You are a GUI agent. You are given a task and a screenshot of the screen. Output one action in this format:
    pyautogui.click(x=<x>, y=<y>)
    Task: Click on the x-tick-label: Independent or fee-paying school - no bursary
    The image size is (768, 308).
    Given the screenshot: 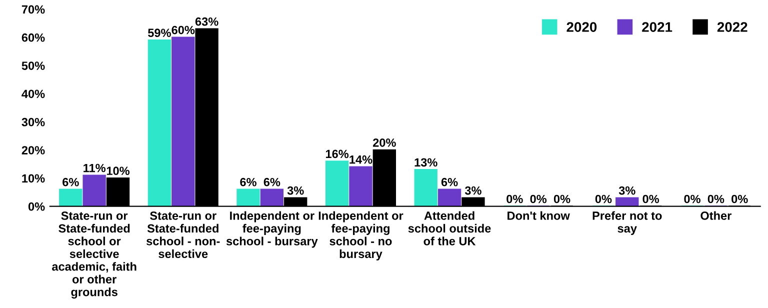 What is the action you would take?
    pyautogui.click(x=361, y=235)
    